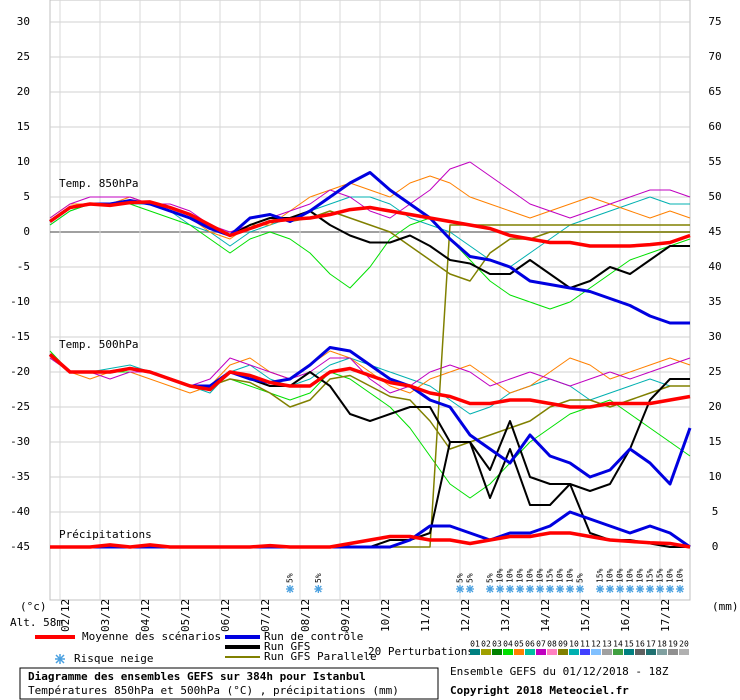  Describe the element at coordinates (23, 266) in the screenshot. I see `y-tick-label: -5` at that location.